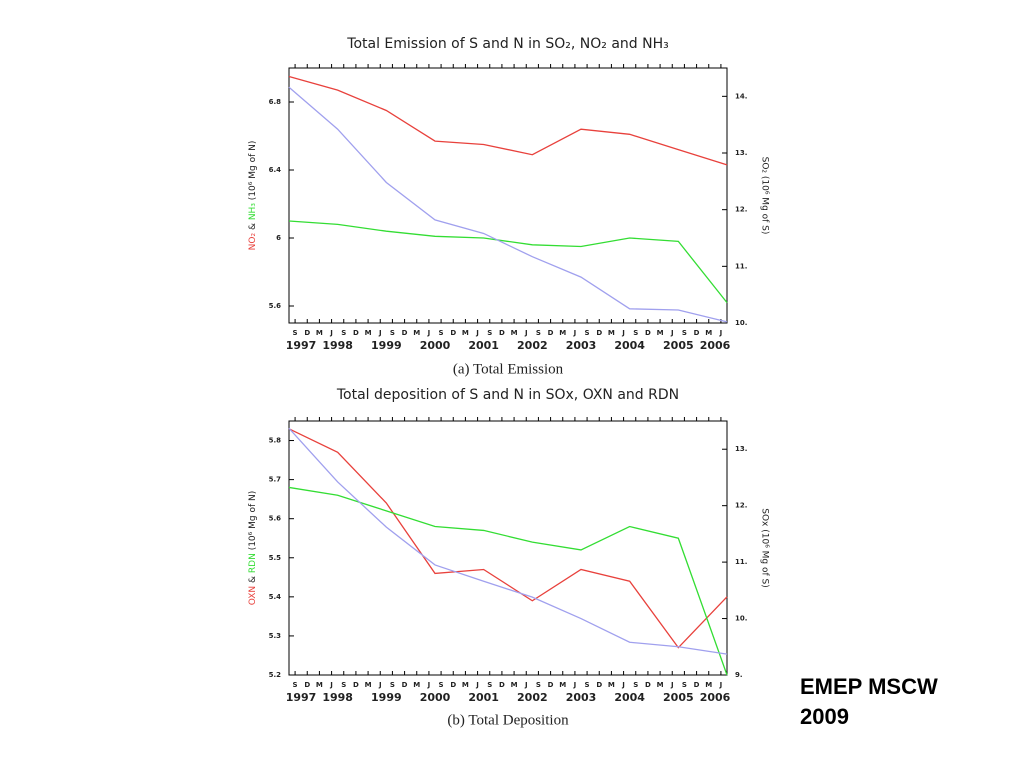  Describe the element at coordinates (275, 636) in the screenshot. I see `y-tick-label: 5.3` at that location.